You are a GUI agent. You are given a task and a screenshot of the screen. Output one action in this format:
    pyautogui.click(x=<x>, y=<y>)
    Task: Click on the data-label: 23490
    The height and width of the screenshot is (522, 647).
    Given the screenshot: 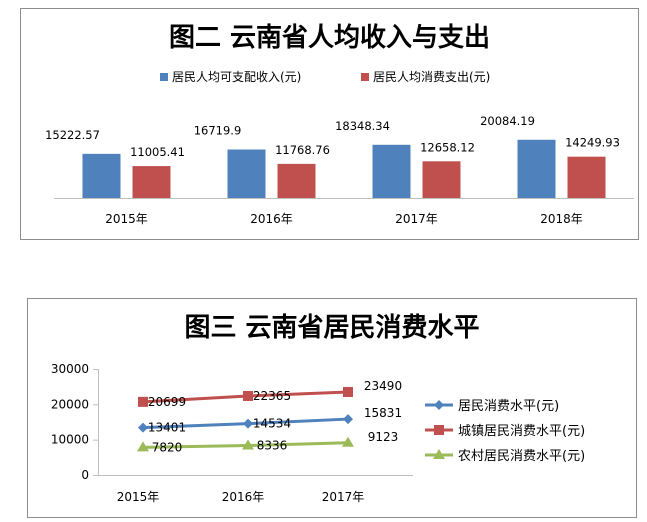 What is the action you would take?
    pyautogui.click(x=383, y=386)
    